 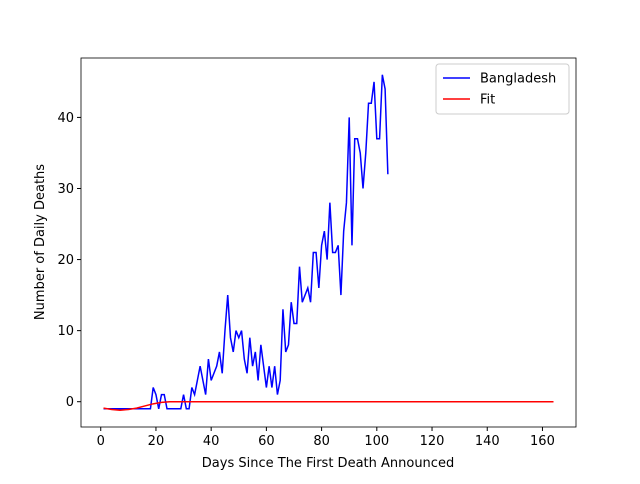 What do you see at coordinates (101, 441) in the screenshot?
I see `x-tick-label: 0` at bounding box center [101, 441].